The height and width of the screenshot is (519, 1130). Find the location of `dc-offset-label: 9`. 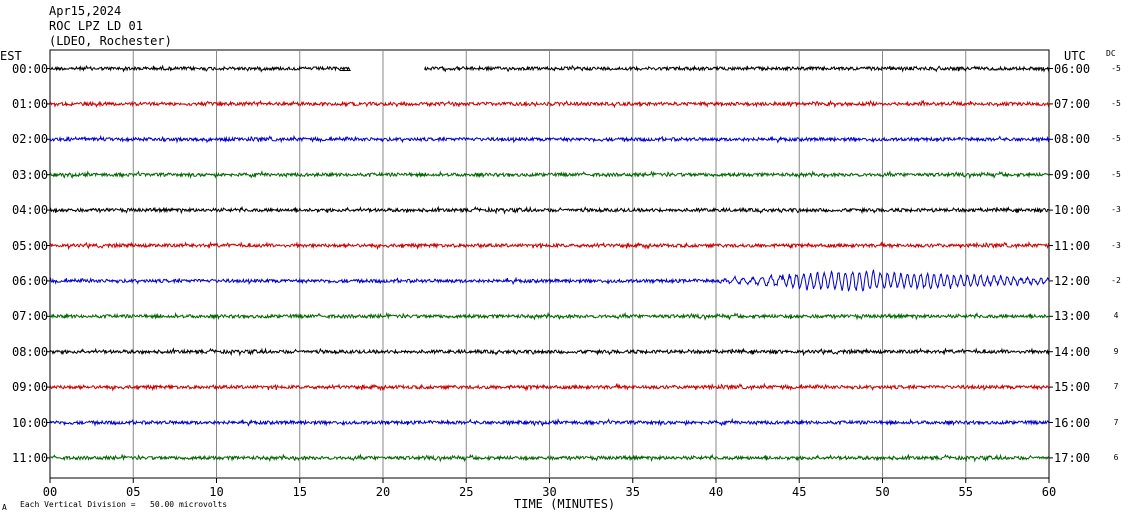

dc-offset-label: 9 is located at coordinates (1116, 351).